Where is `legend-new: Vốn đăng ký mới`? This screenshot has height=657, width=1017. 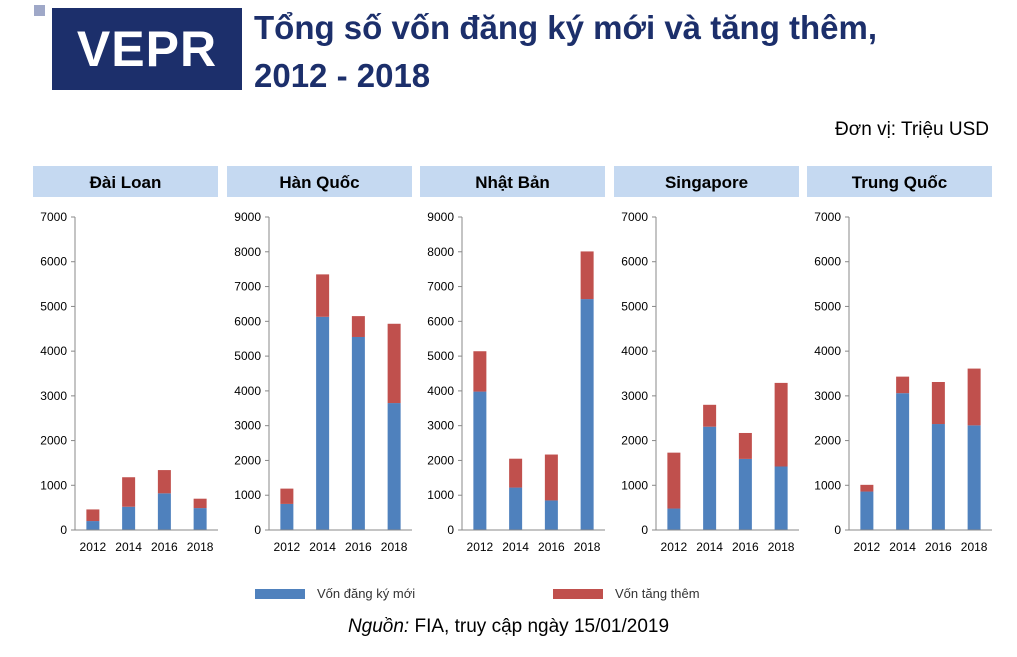 legend-new: Vốn đăng ký mới is located at coordinates (335, 593).